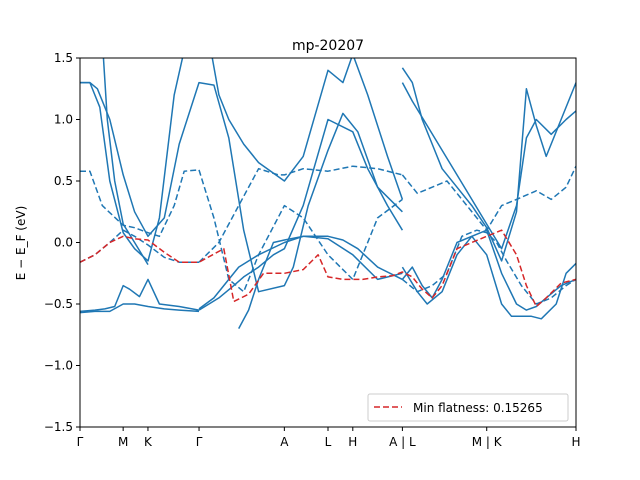 This screenshot has height=480, width=640. Describe the element at coordinates (487, 442) in the screenshot. I see `x-tick-label: M | K` at that location.